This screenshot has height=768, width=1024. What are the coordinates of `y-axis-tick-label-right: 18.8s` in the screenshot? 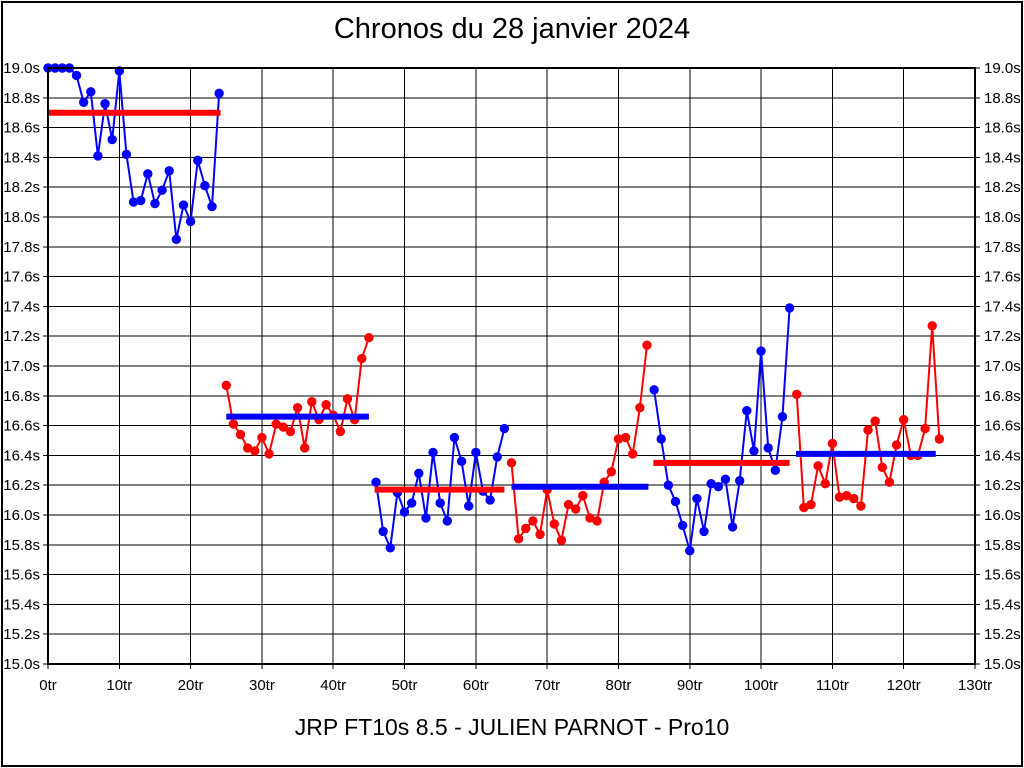 It's located at (1002, 98).